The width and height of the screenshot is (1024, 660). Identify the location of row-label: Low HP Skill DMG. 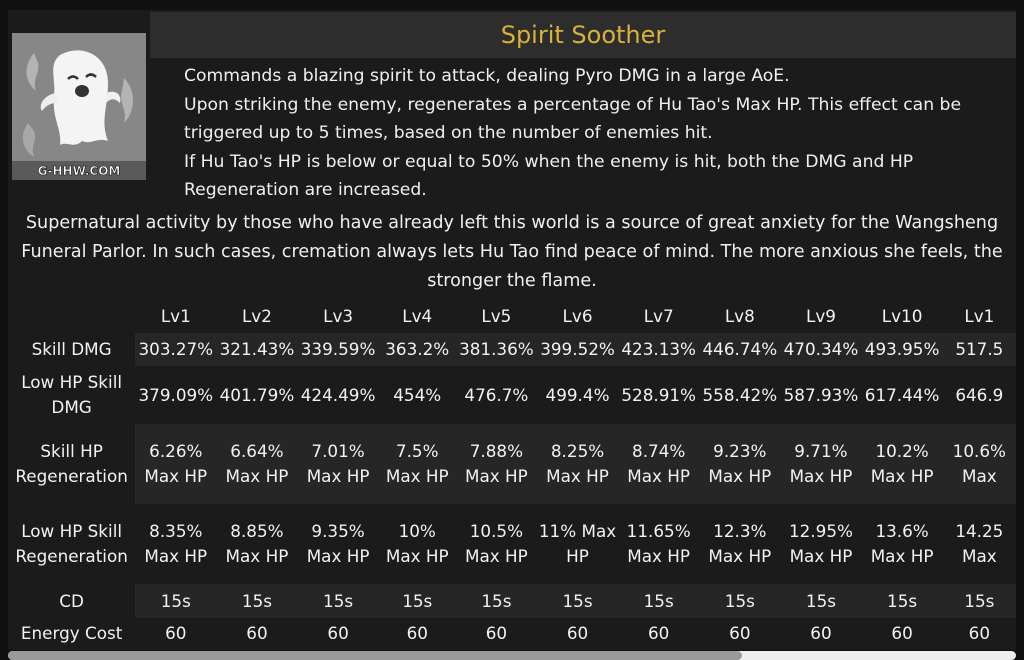
(72, 395).